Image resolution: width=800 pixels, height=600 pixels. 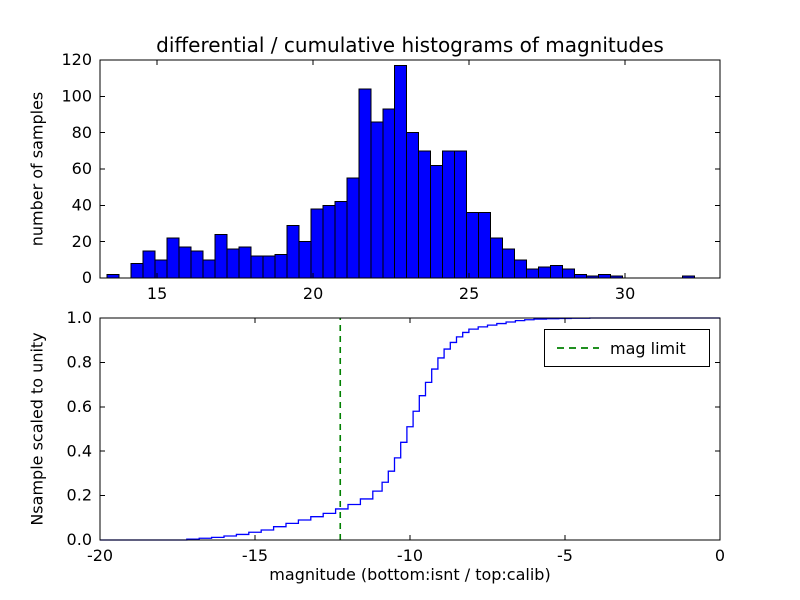 I want to click on y-tick-label: 0.6, so click(x=79, y=406).